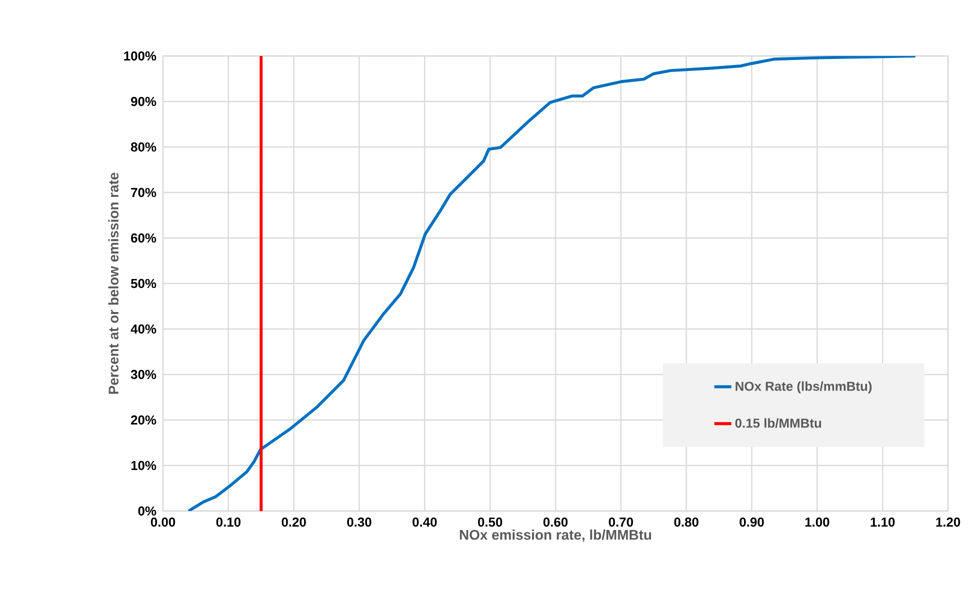 This screenshot has height=592, width=975. I want to click on y-tick-label: 50%, so click(143, 283).